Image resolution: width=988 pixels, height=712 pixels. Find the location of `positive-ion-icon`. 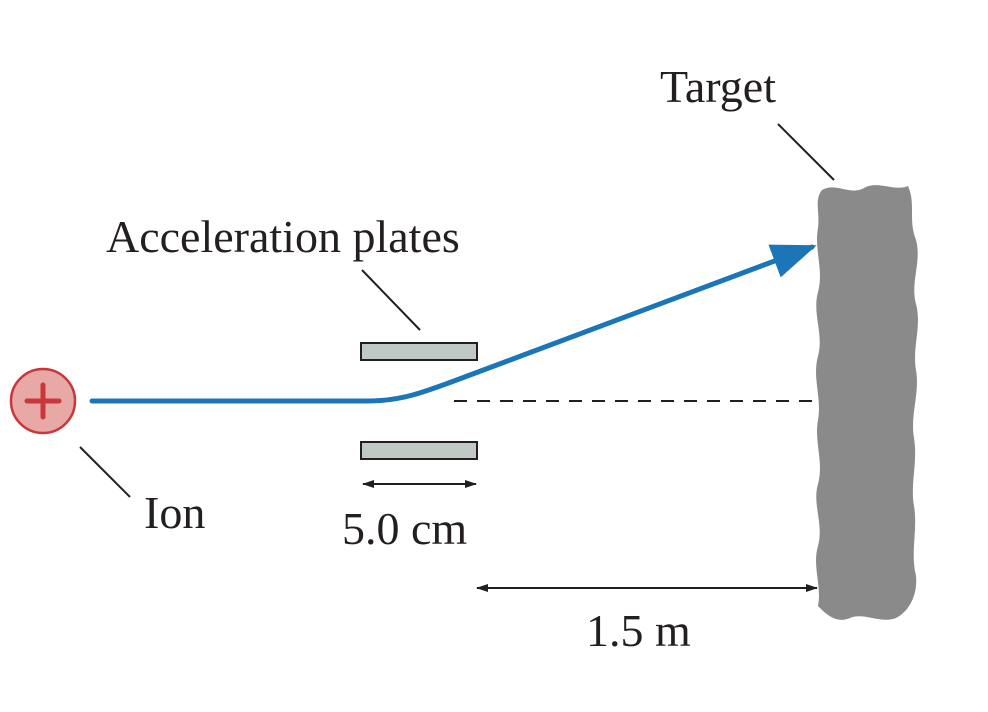

positive-ion-icon is located at coordinates (43, 401).